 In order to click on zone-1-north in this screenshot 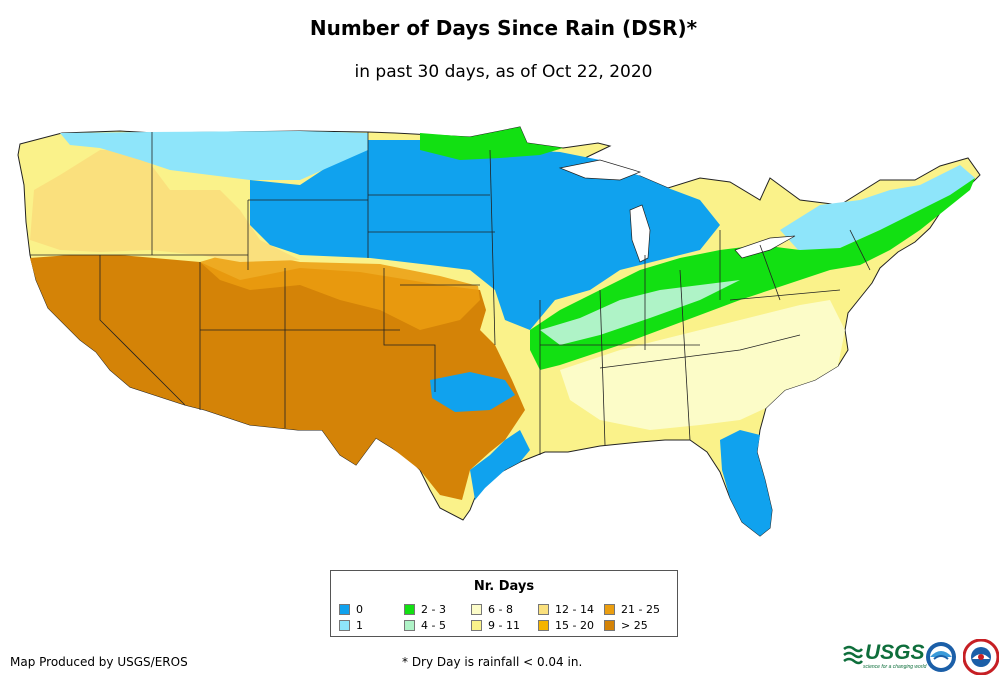, I will do `click(214, 155)`.